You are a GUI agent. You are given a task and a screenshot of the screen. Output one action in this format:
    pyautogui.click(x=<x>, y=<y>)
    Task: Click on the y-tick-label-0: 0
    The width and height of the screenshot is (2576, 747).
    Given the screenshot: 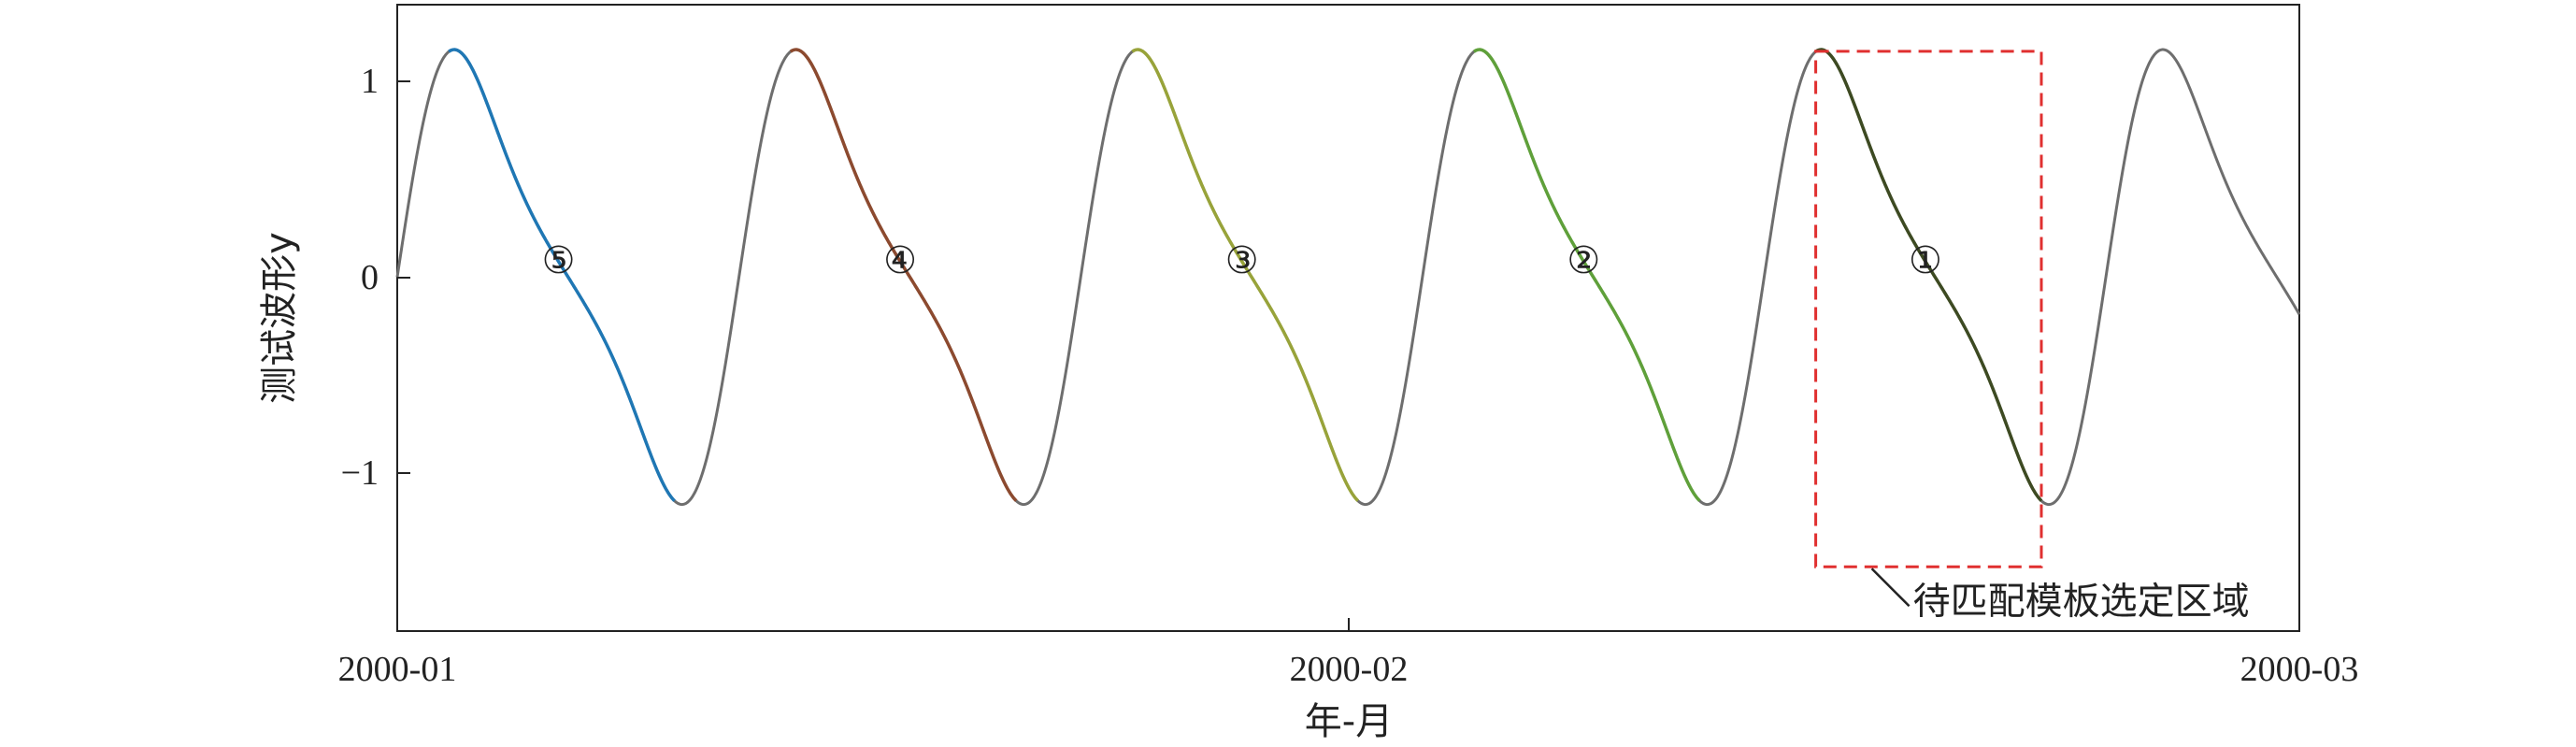 What is the action you would take?
    pyautogui.click(x=370, y=277)
    